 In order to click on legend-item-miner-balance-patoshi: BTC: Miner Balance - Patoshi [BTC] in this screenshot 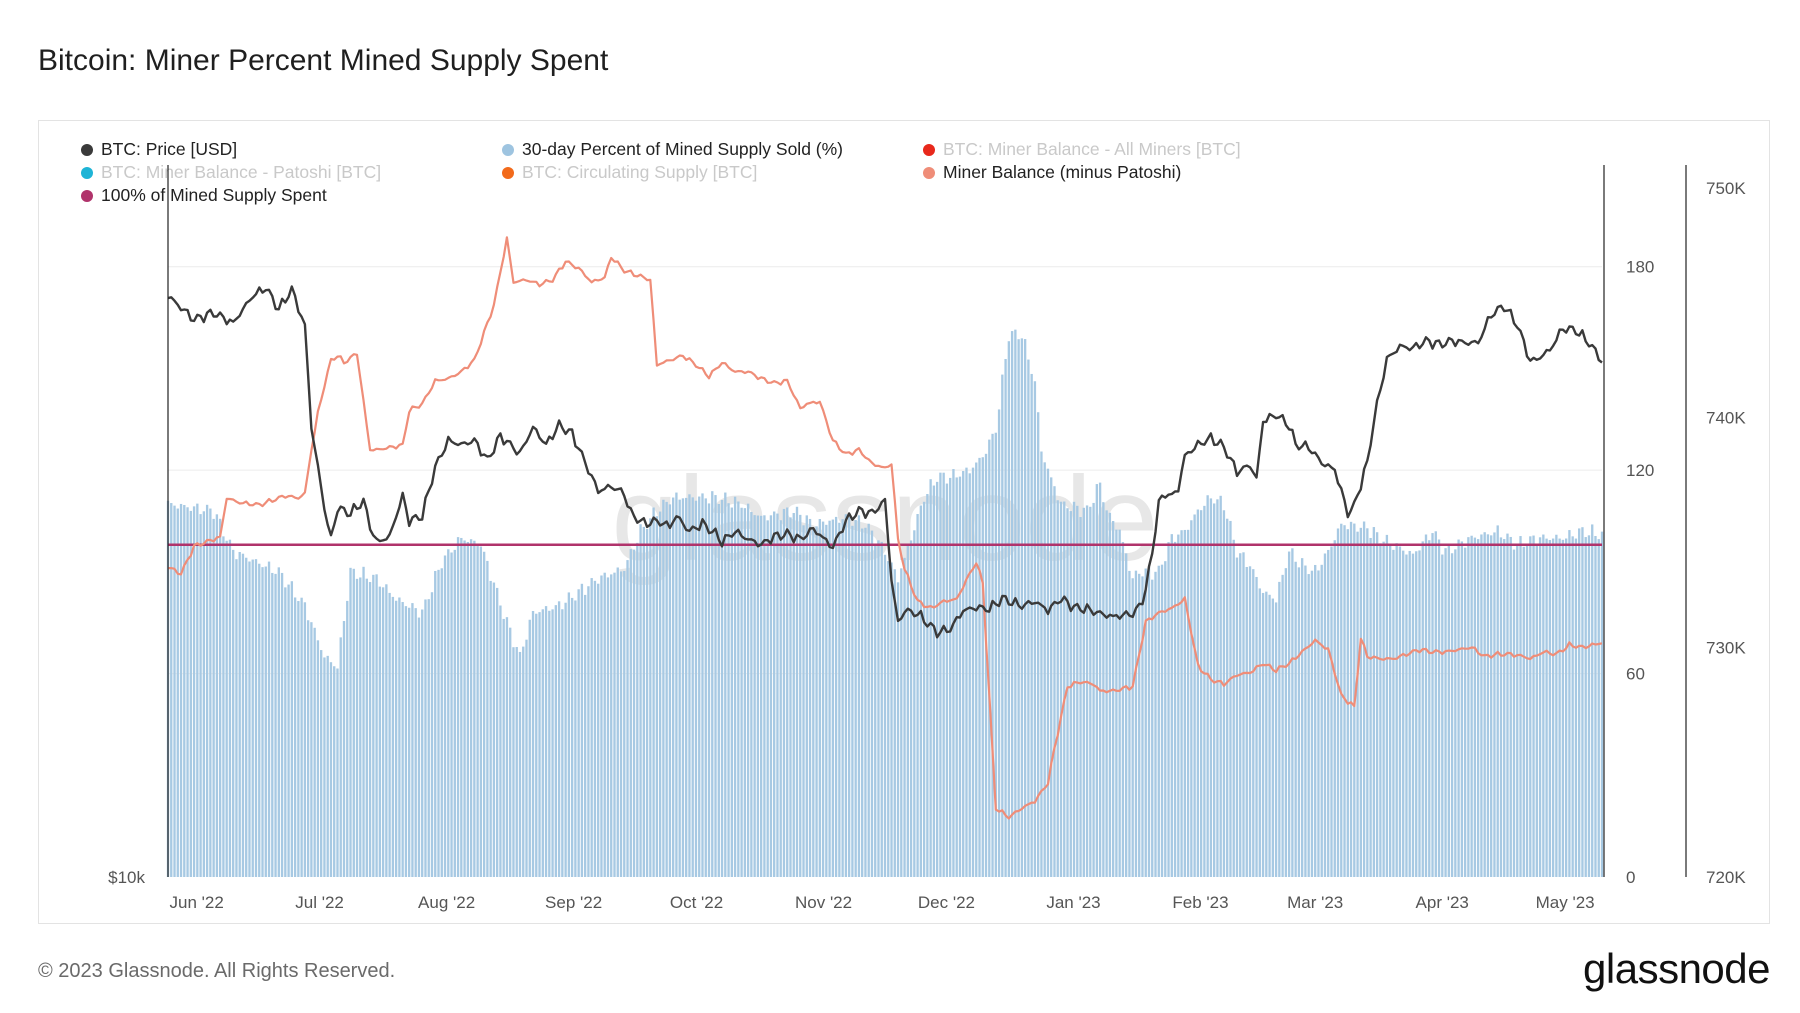, I will do `click(231, 172)`.